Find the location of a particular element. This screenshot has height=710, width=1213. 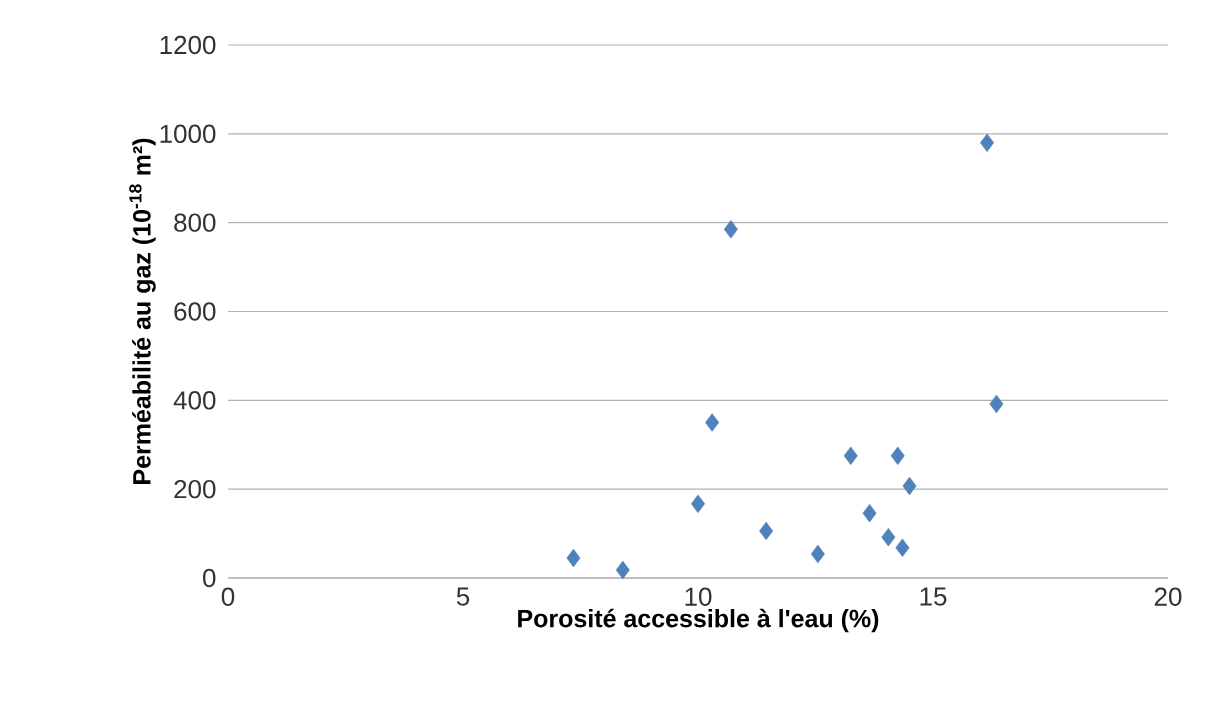

y-tick-label: 0 is located at coordinates (209, 578).